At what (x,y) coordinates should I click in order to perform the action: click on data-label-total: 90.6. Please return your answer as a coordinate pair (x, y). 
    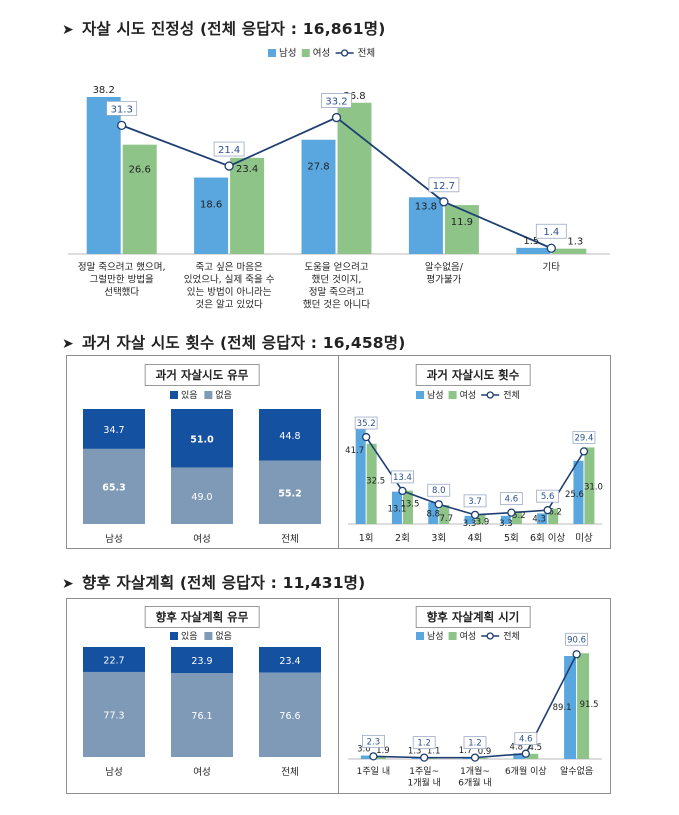
    Looking at the image, I should click on (576, 640).